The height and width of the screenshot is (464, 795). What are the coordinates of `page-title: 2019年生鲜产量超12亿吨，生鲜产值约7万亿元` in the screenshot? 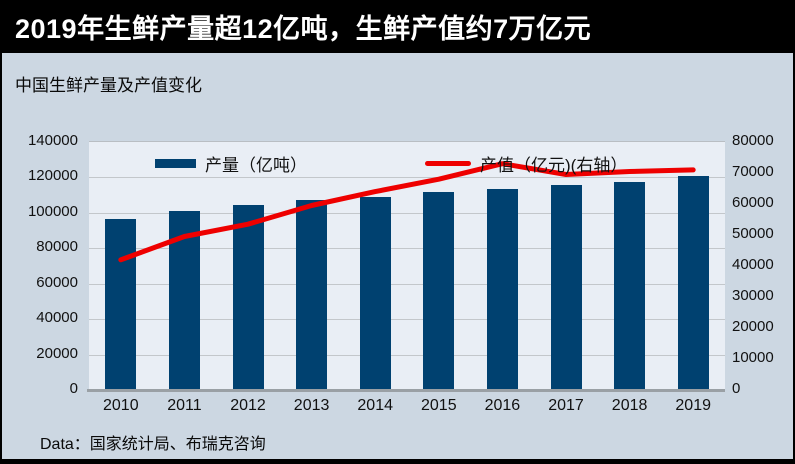 It's located at (303, 29).